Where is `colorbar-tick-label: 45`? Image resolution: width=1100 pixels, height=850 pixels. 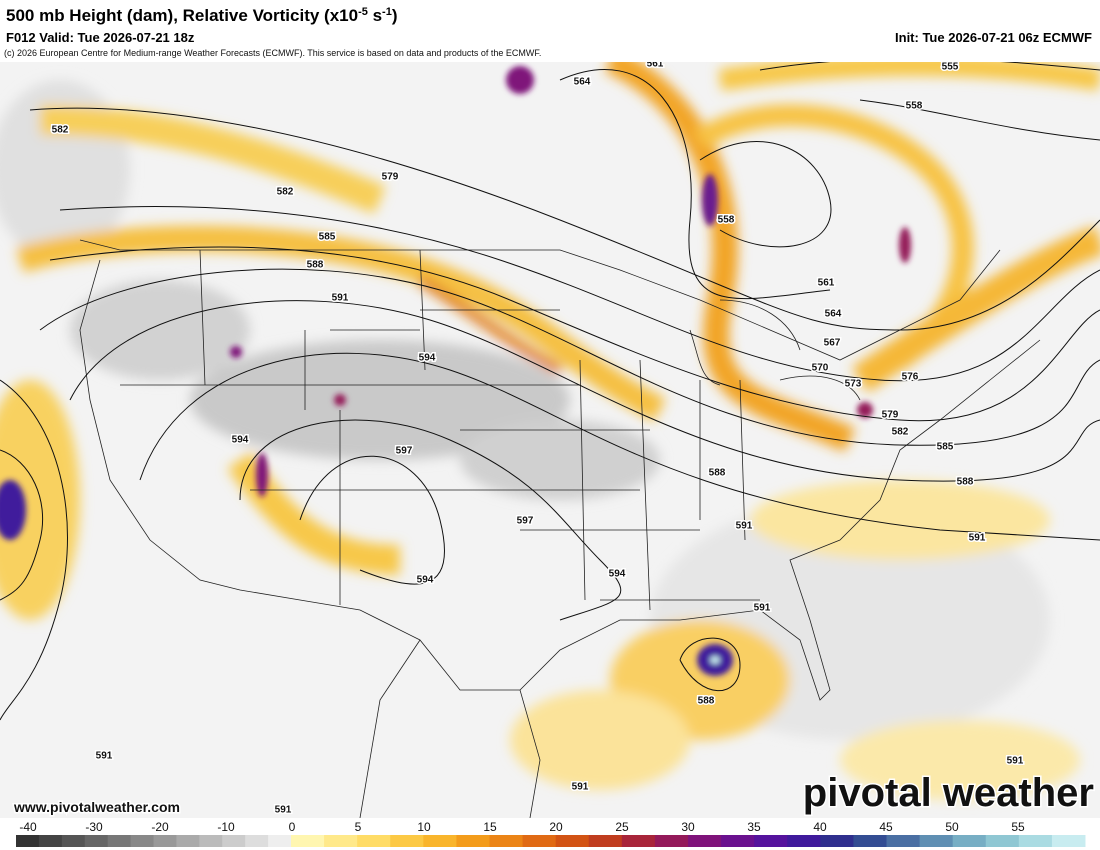 colorbar-tick-label: 45 is located at coordinates (886, 827).